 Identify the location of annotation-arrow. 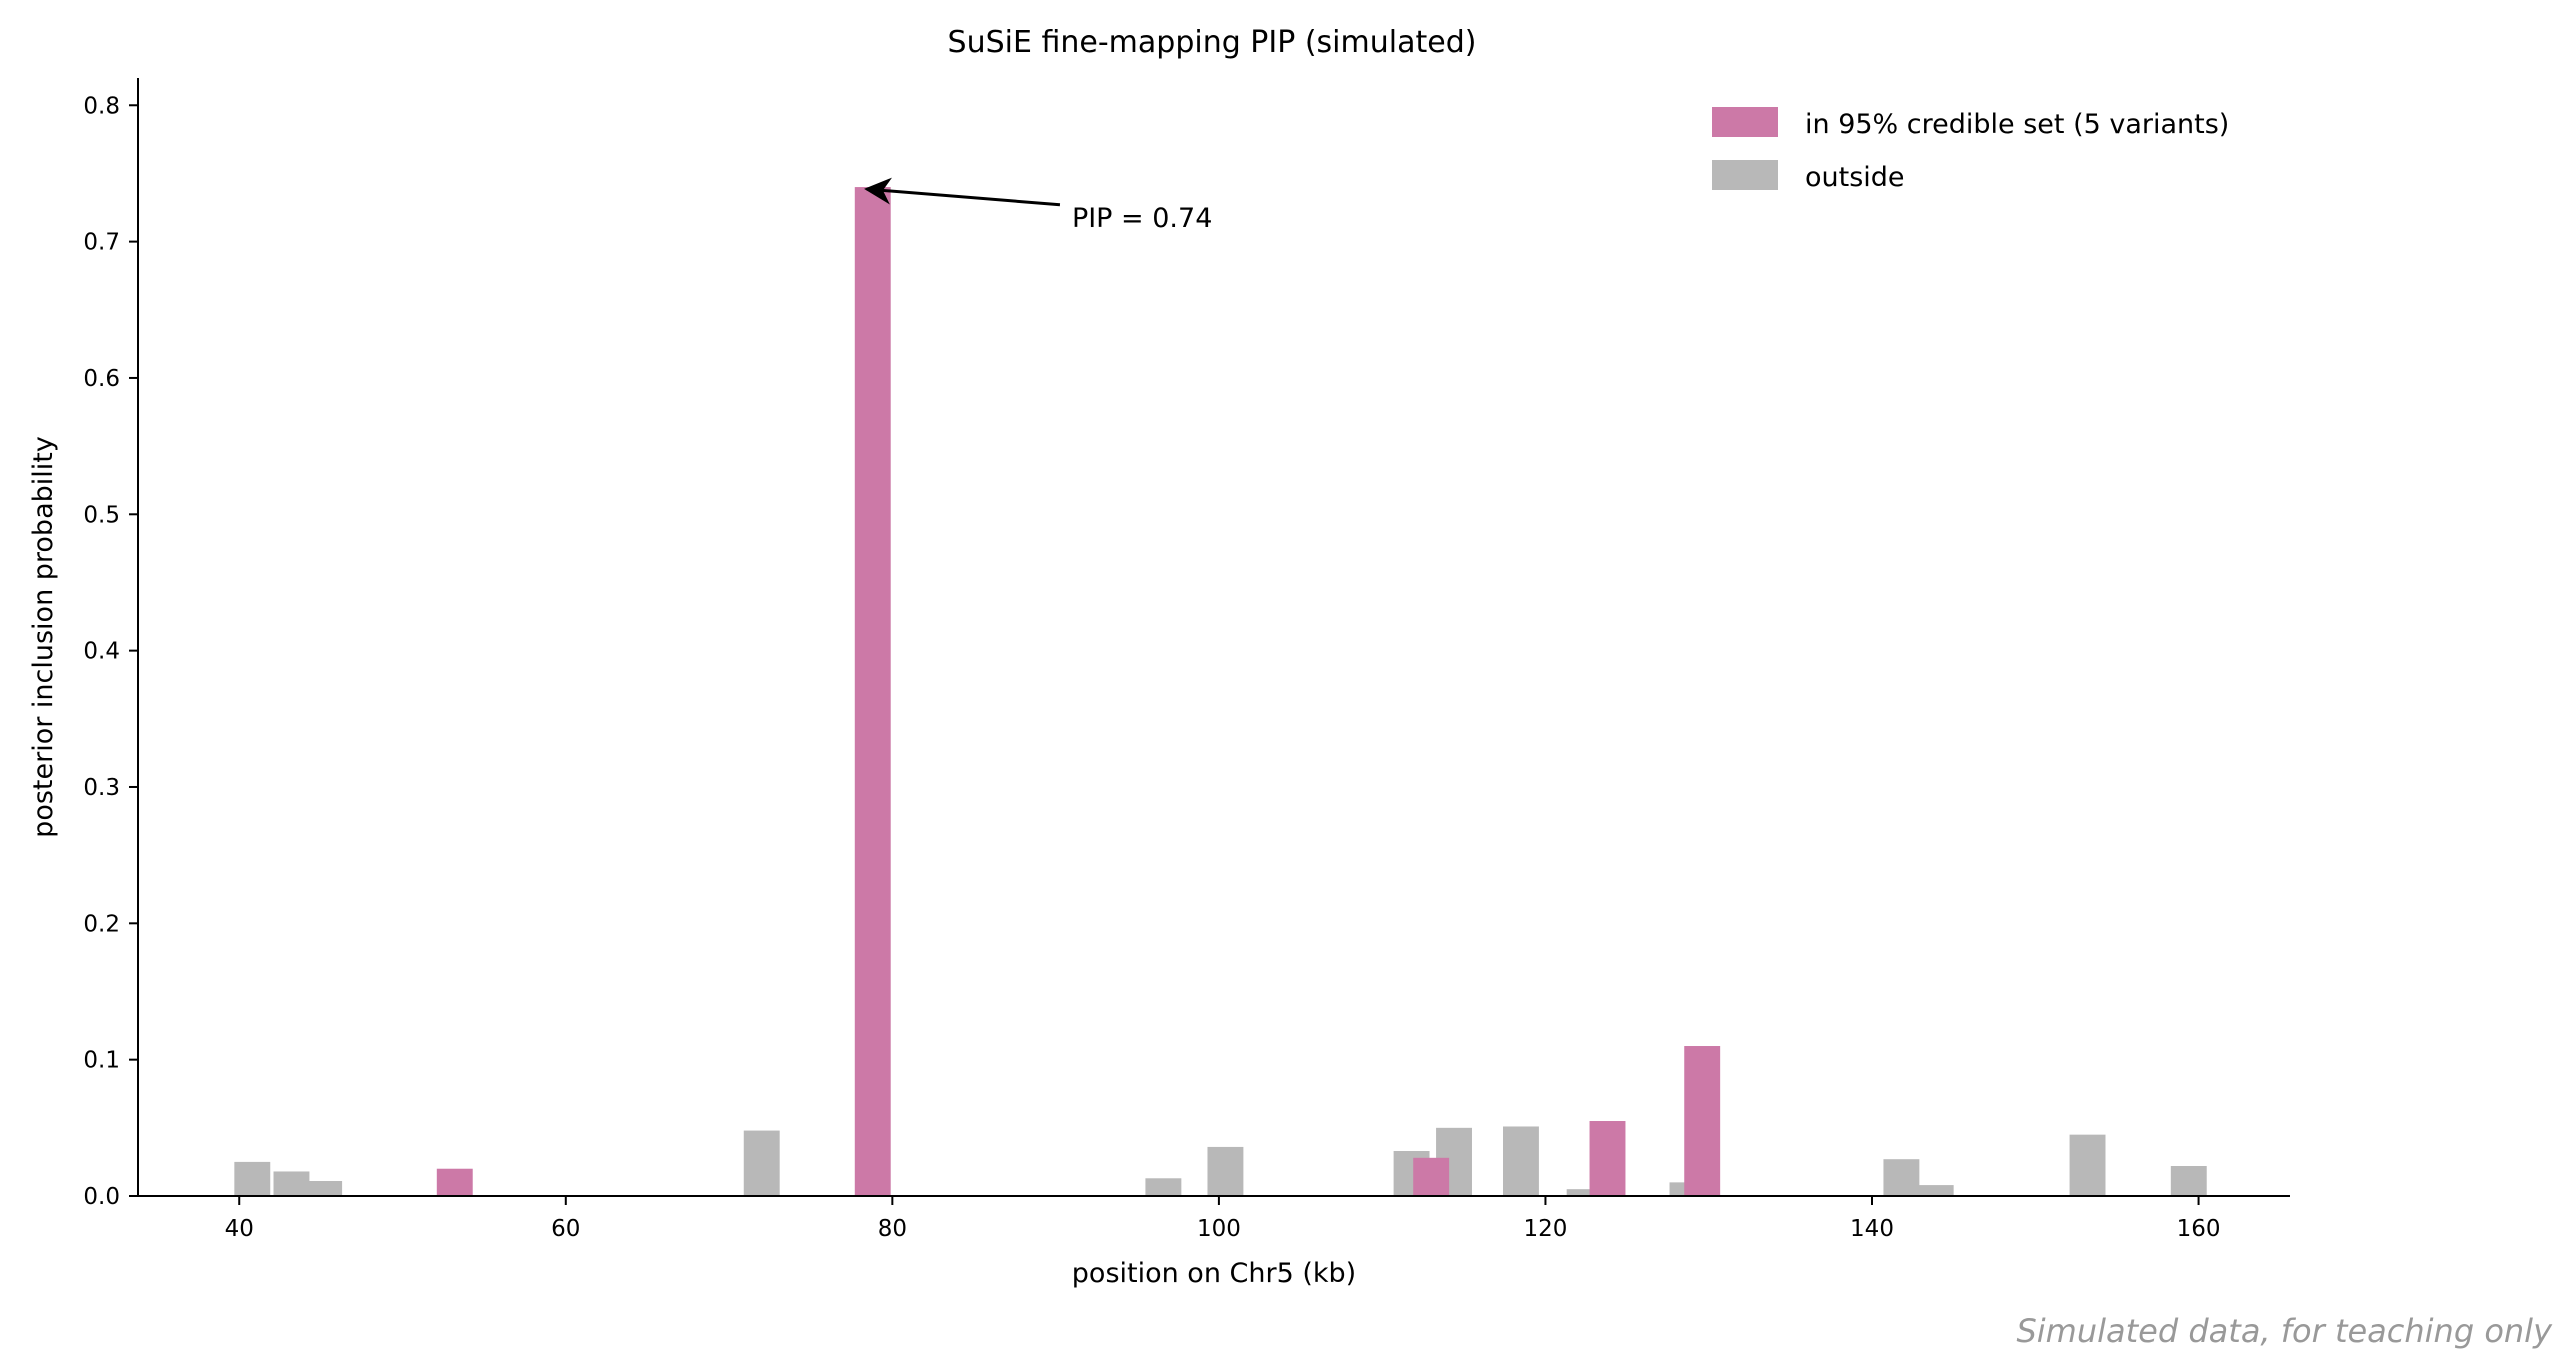
(962, 192).